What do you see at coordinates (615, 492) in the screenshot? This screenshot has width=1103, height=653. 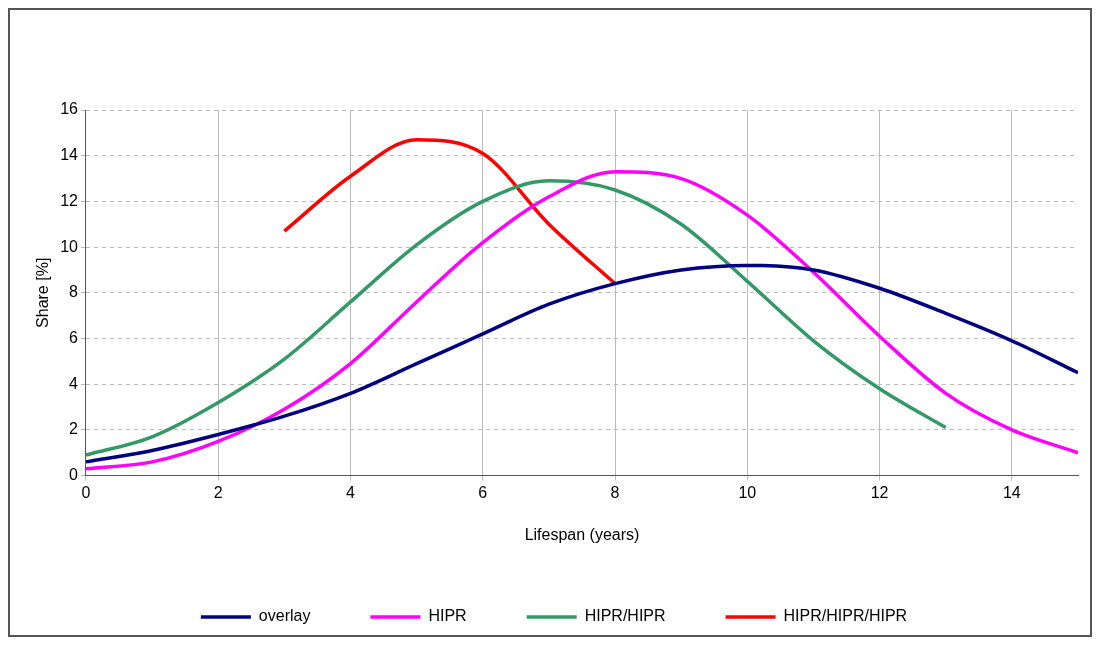 I see `x-tick-label: 8` at bounding box center [615, 492].